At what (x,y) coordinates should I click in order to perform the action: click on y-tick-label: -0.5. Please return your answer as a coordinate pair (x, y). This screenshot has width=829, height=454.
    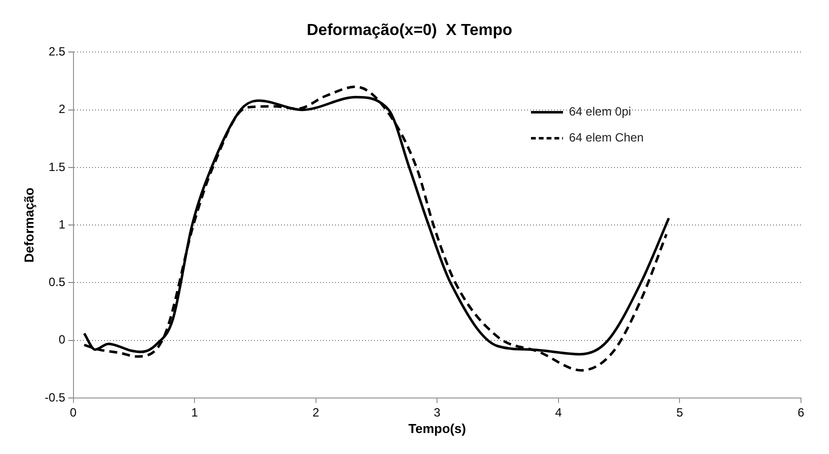
    Looking at the image, I should click on (55, 397).